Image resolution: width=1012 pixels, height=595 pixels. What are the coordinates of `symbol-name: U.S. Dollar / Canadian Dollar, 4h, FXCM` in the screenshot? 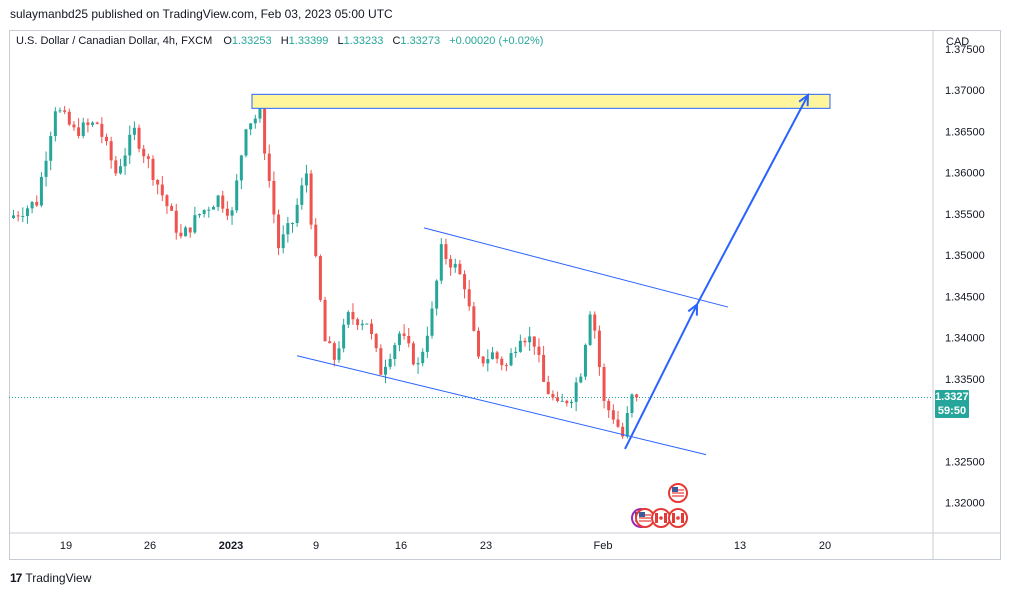 It's located at (114, 41).